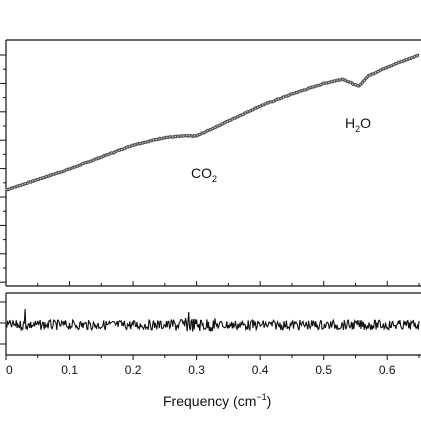 The height and width of the screenshot is (421, 421). Describe the element at coordinates (3, 168) in the screenshot. I see `spectrum-y-ticks` at that location.